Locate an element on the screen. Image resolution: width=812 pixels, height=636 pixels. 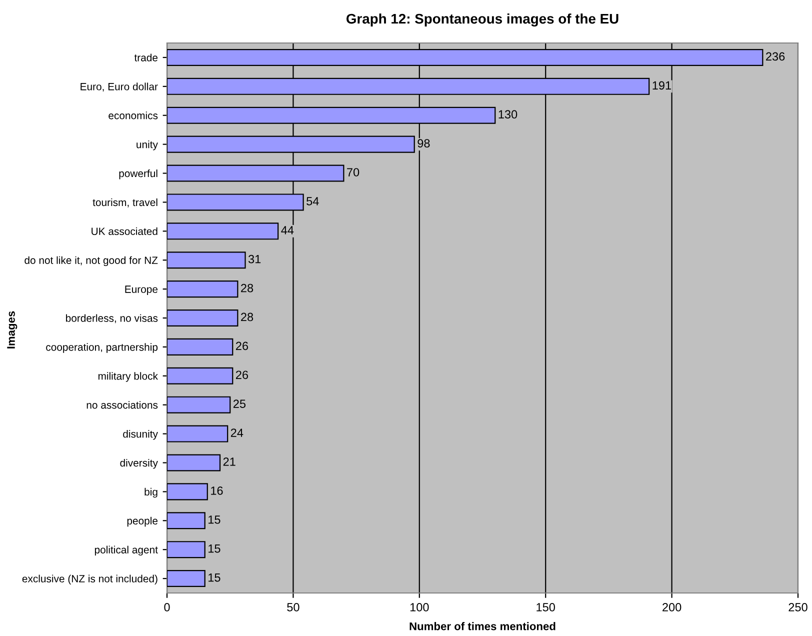
y-tick-label: trade is located at coordinates (146, 58).